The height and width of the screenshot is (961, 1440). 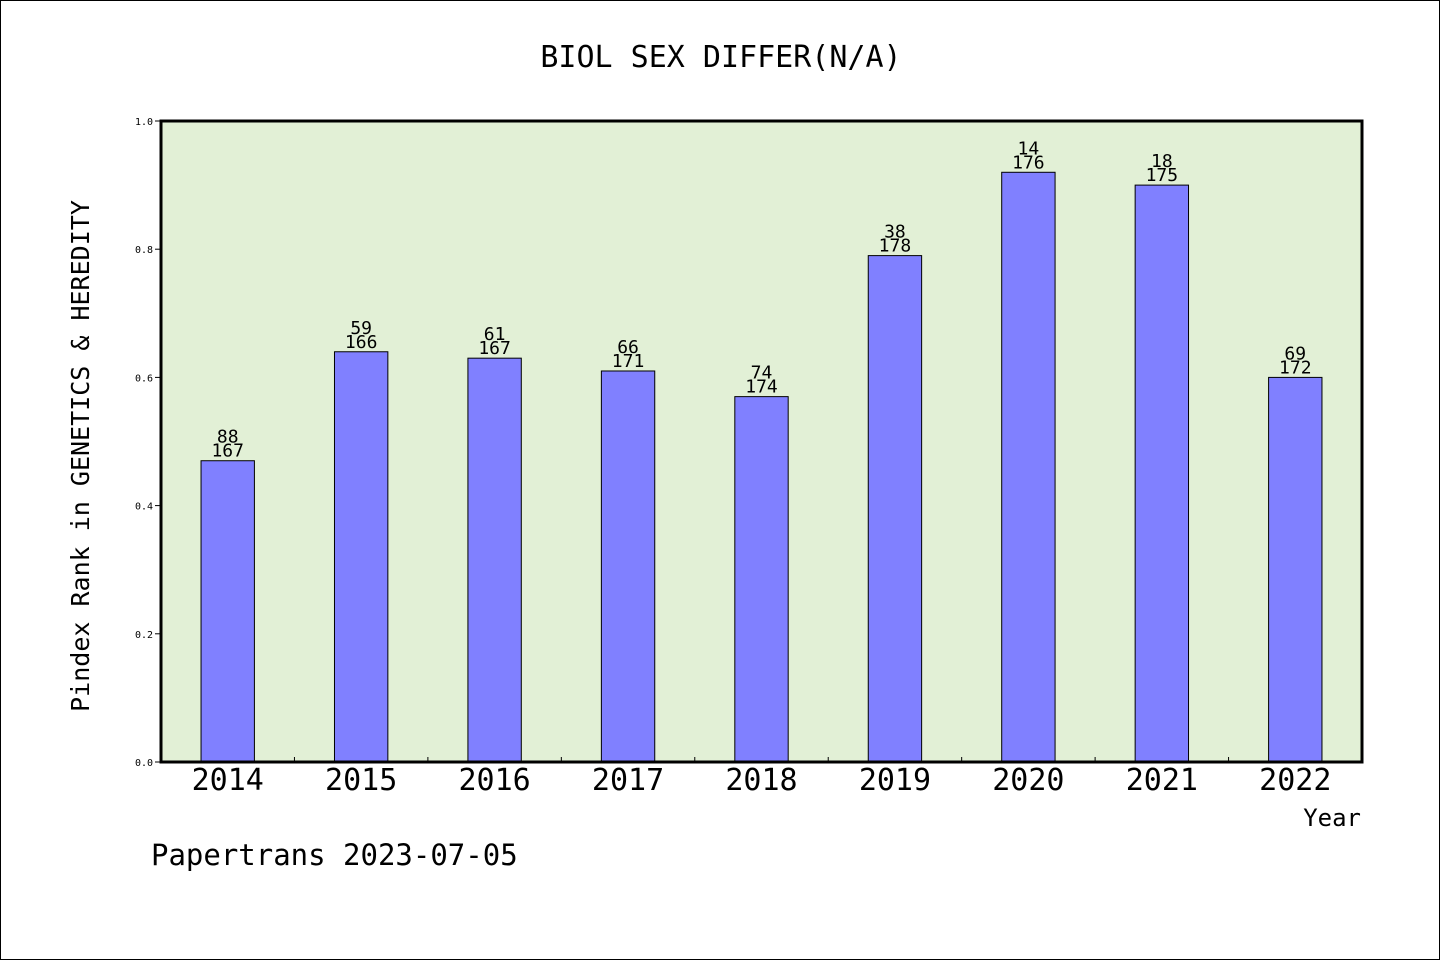 I want to click on bar-2021, so click(x=1162, y=473).